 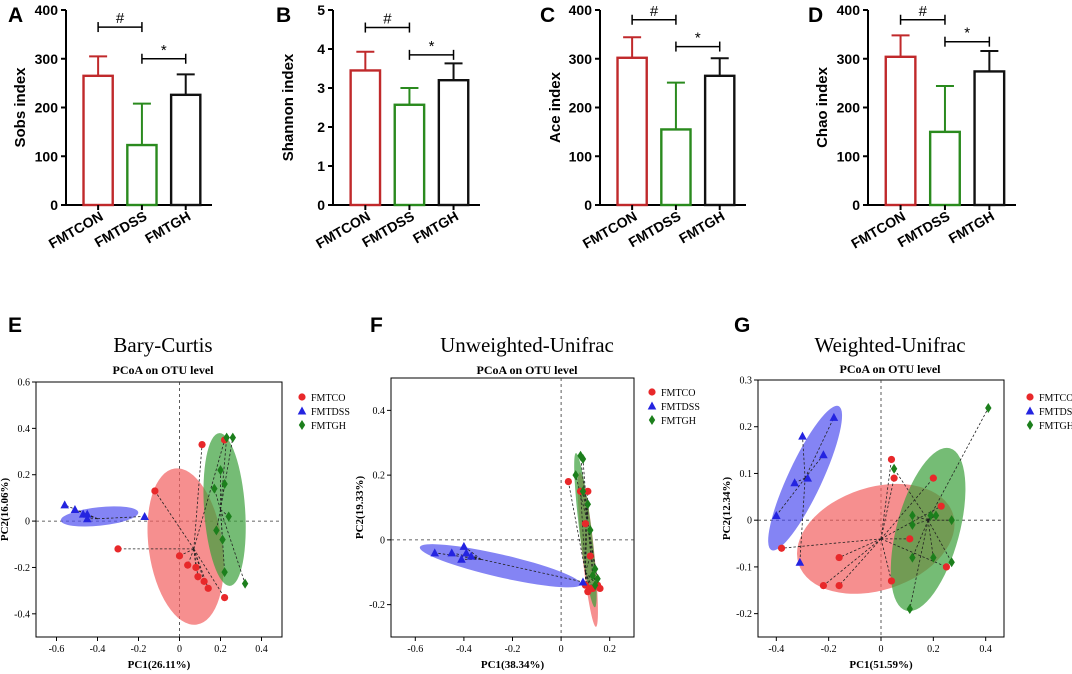 I want to click on sig-label: *, so click(x=164, y=50).